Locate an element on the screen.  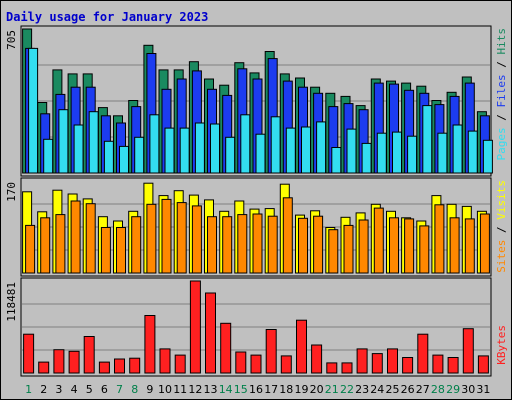
legend-top: Pages / Files / Hits is located at coordinates (501, 94).